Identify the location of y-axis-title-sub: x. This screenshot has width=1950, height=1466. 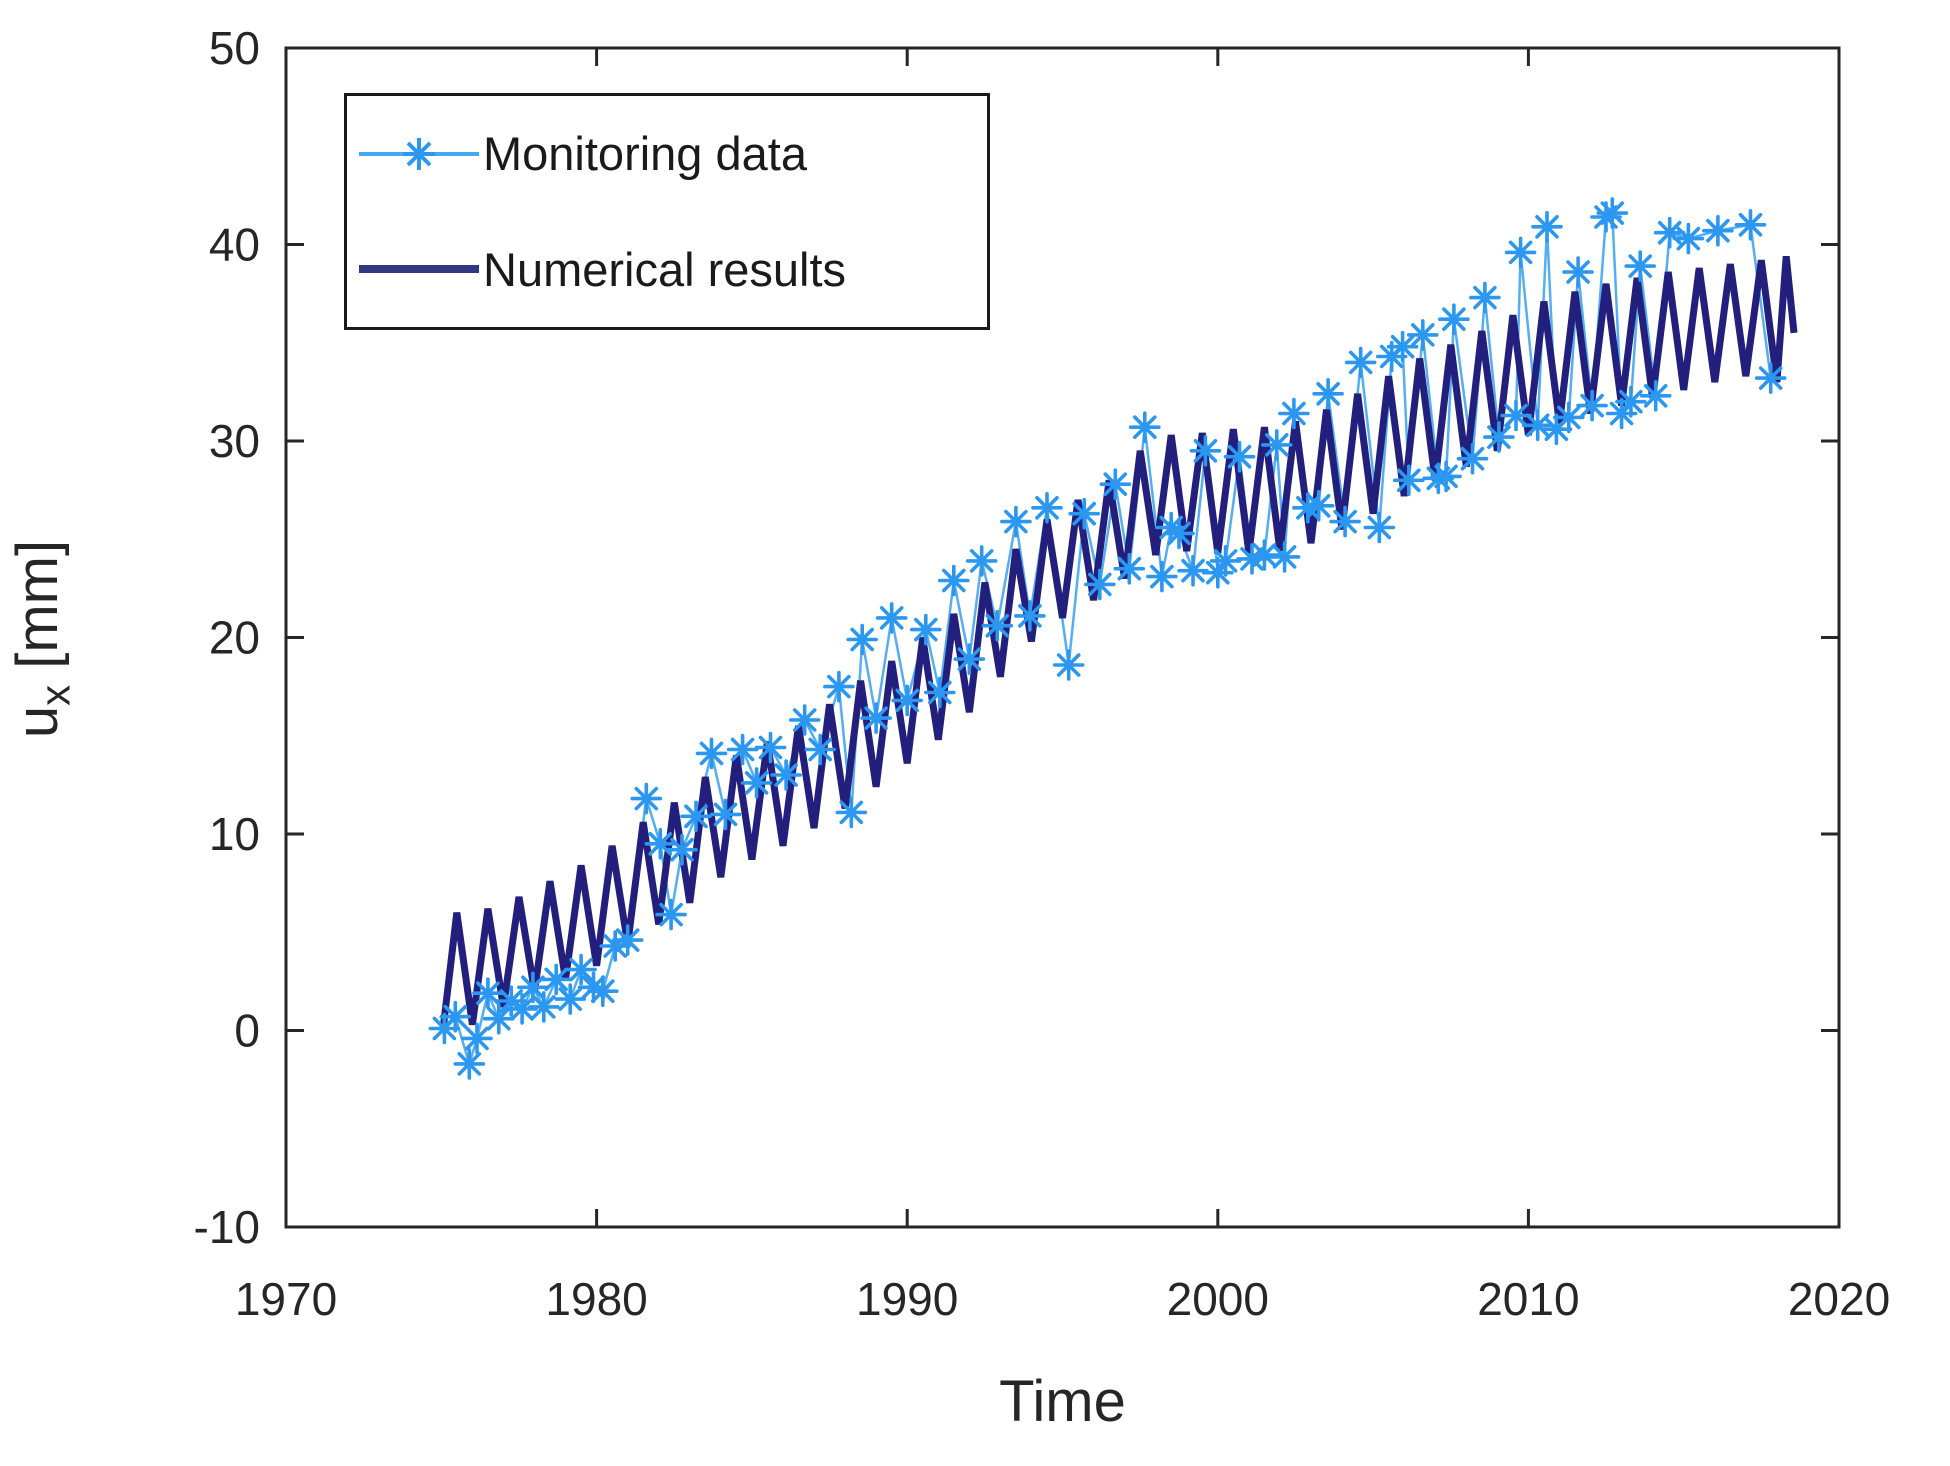
(55, 695).